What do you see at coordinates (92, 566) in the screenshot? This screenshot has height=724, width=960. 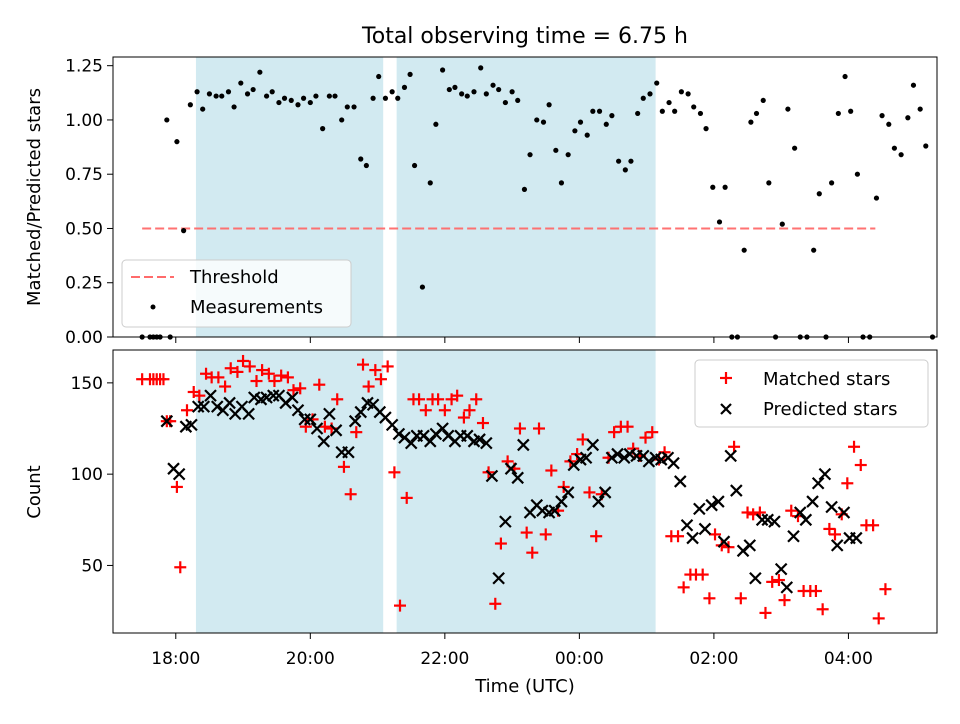 I see `bottom-y-tick-label: 50` at bounding box center [92, 566].